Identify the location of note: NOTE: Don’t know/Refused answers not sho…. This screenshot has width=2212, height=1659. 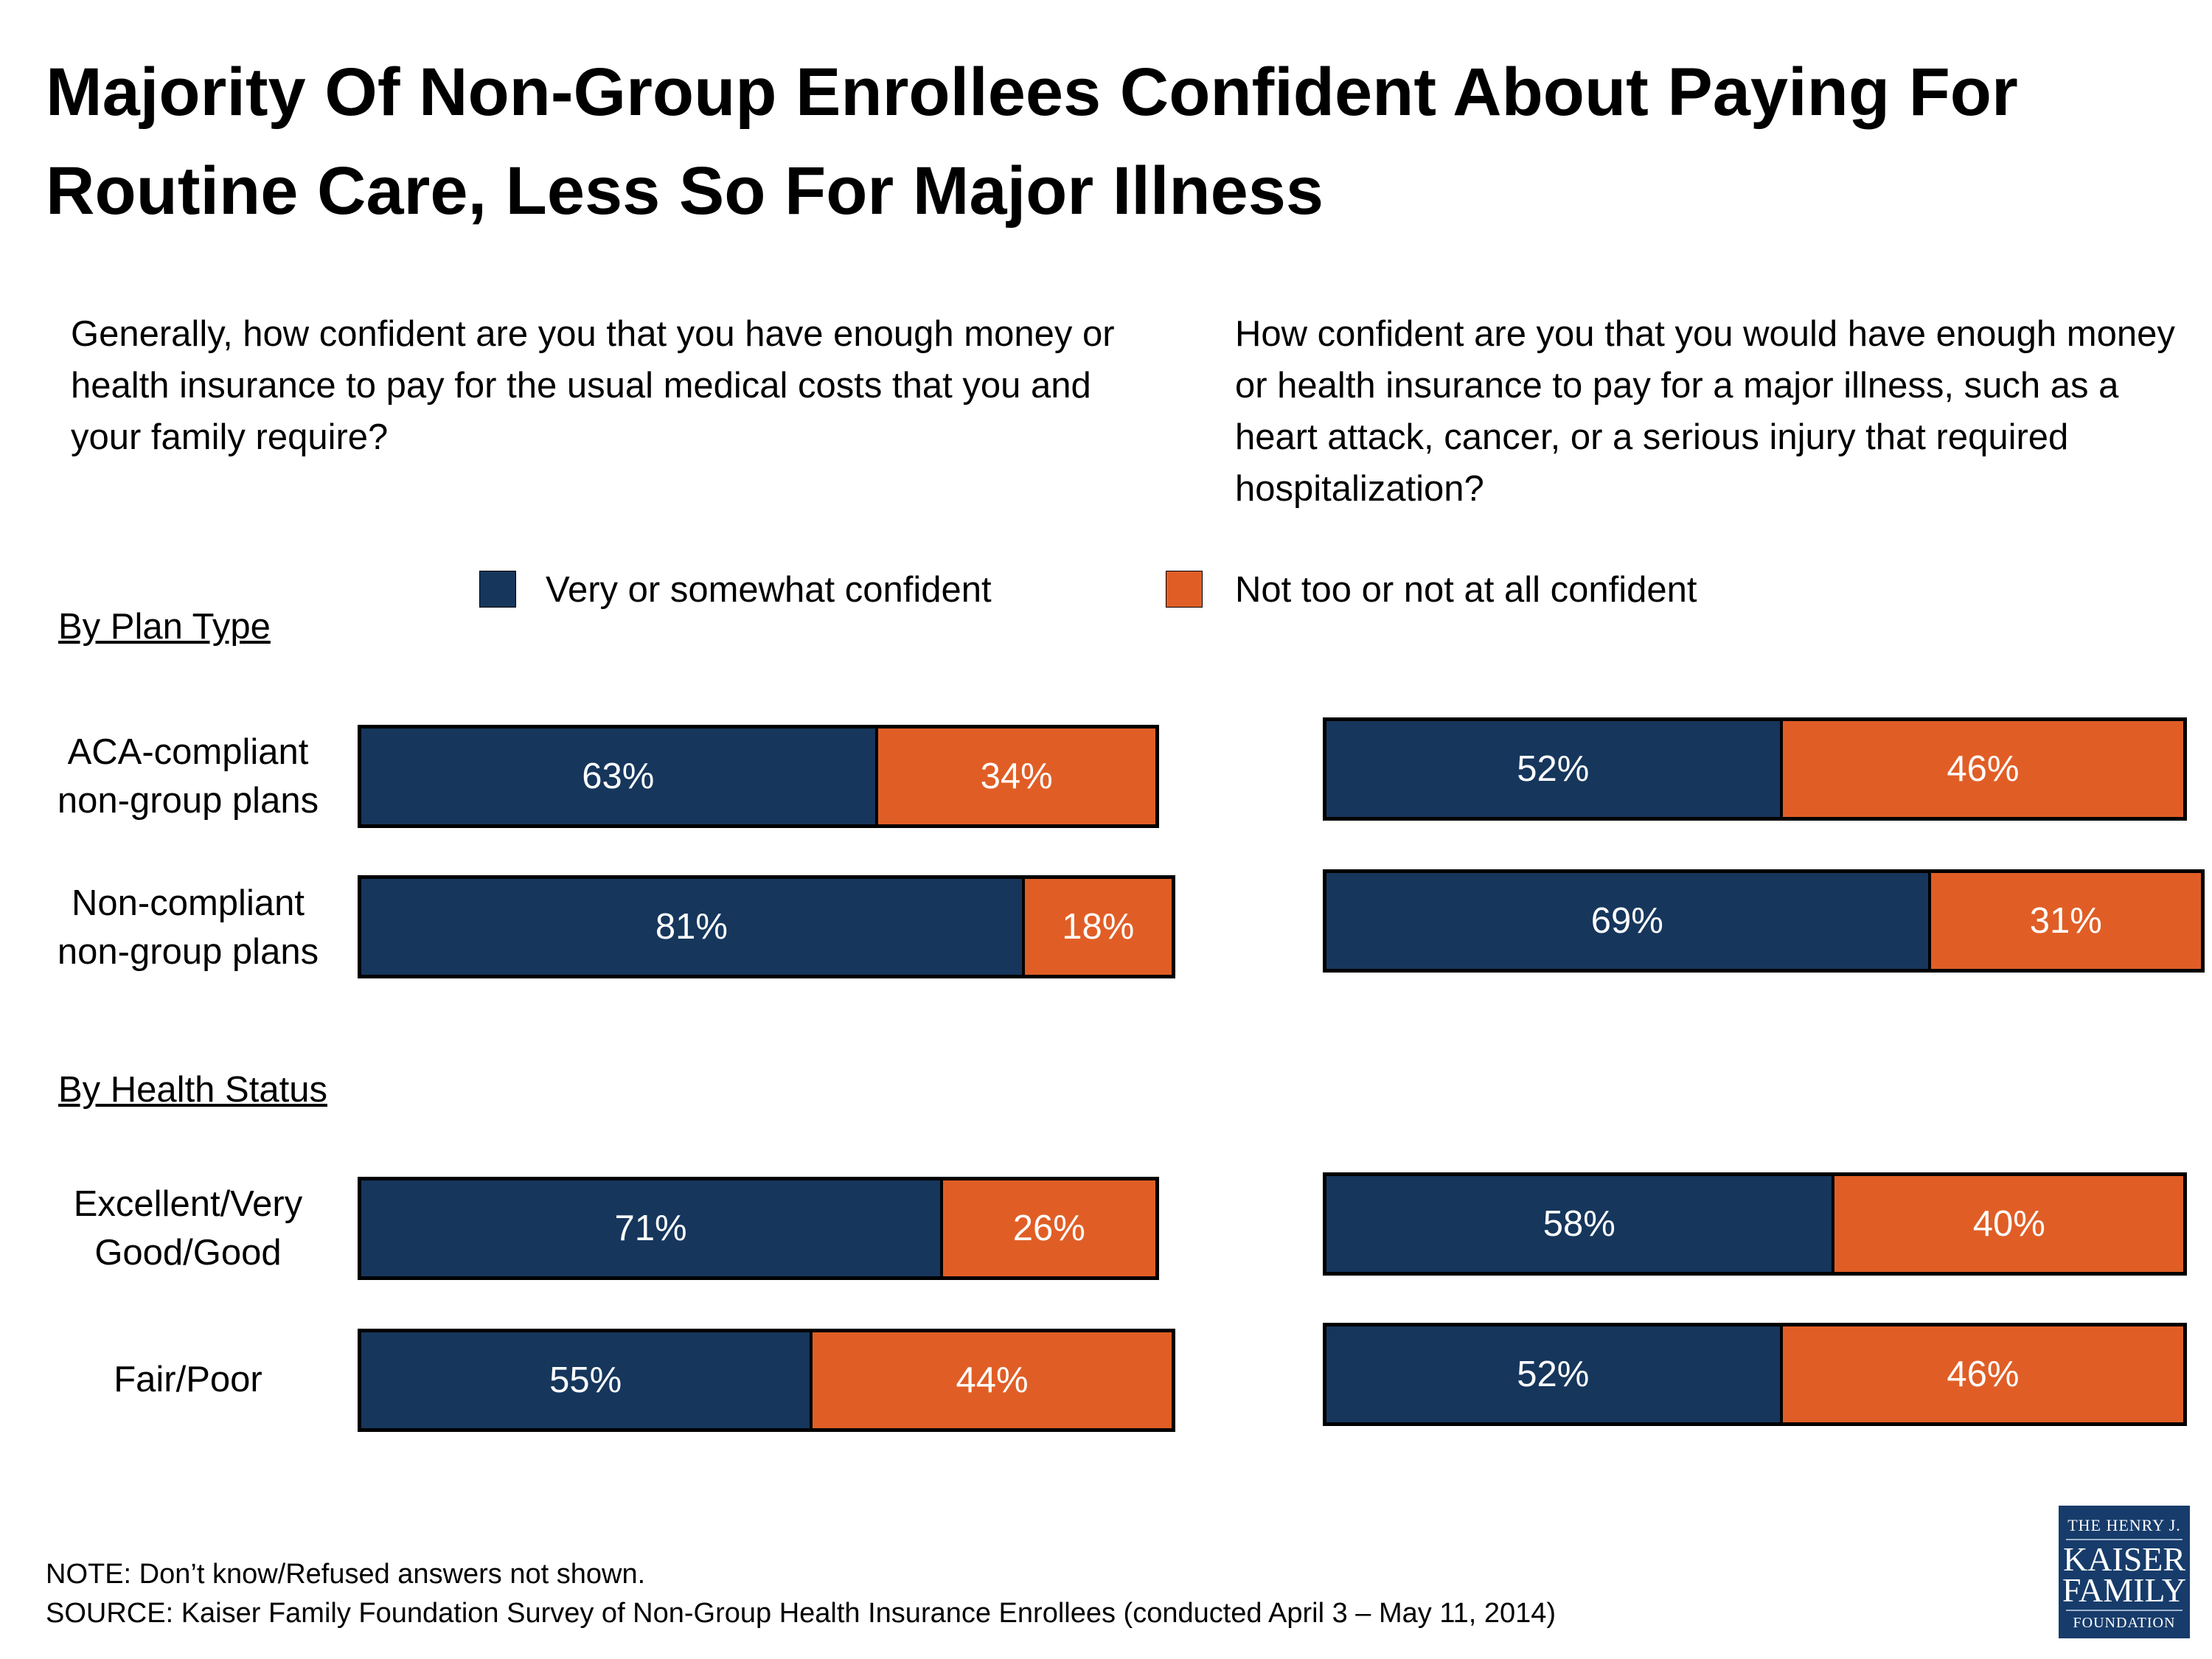
(346, 1574).